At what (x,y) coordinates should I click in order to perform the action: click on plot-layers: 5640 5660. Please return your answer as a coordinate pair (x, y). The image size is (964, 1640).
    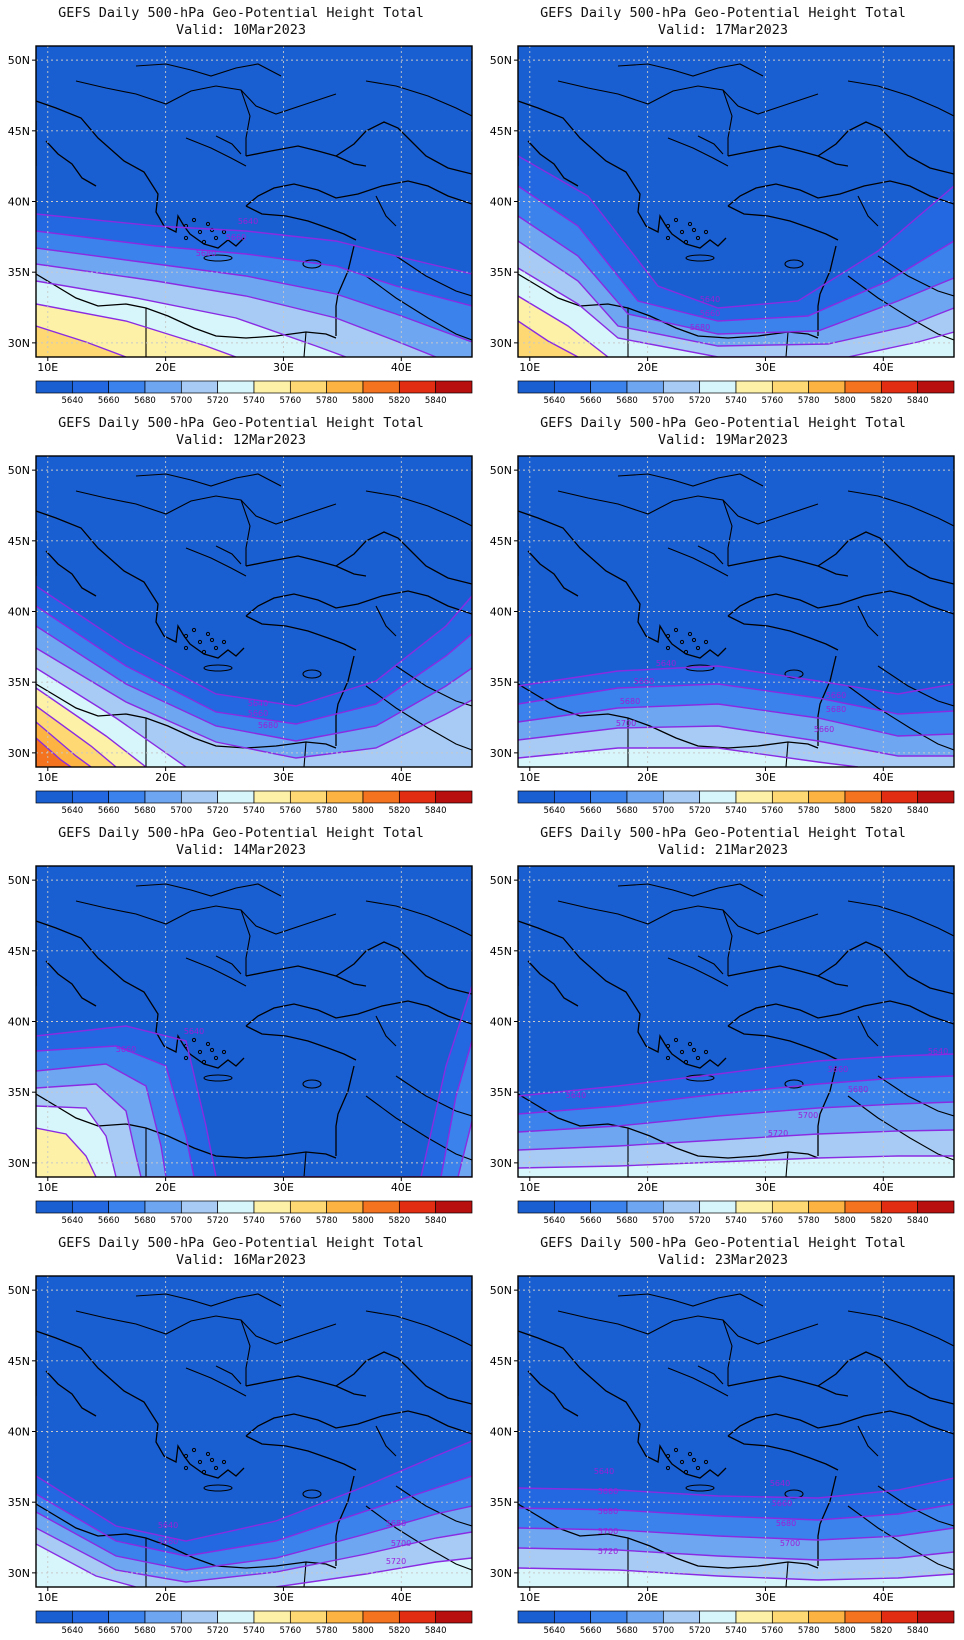
    Looking at the image, I should click on (254, 1021).